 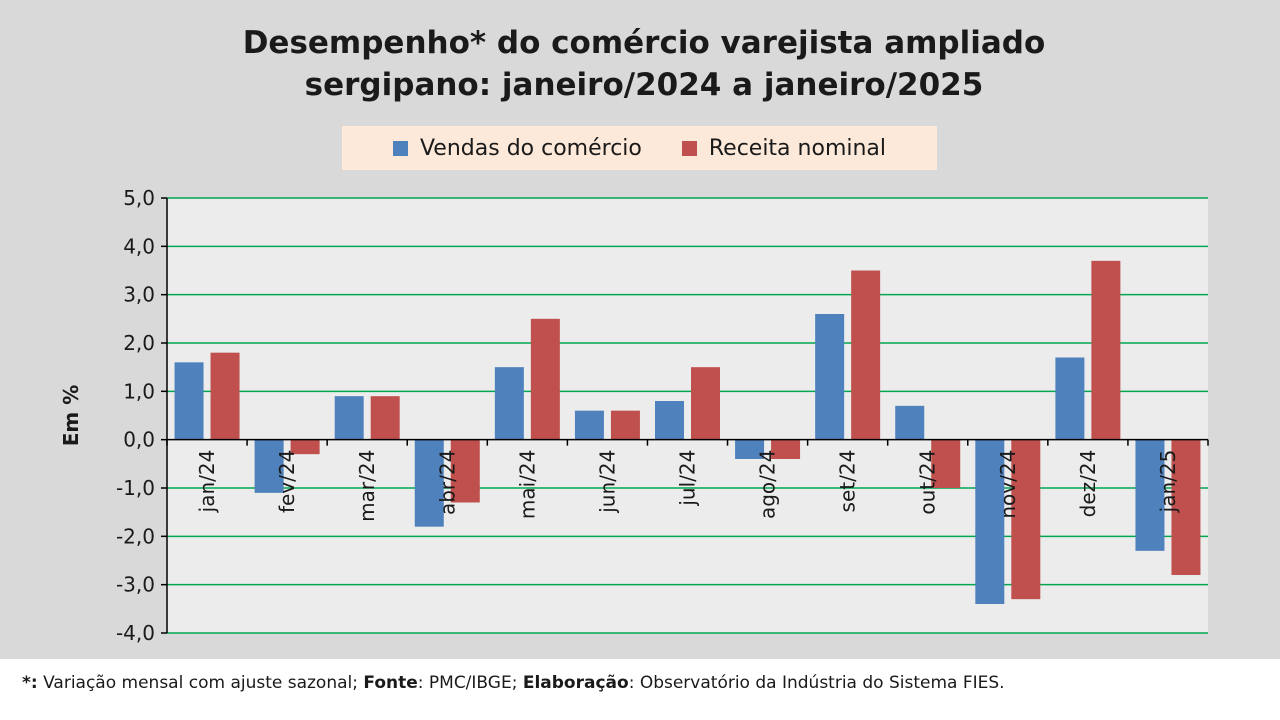 I want to click on y-tick-label: 1,0, so click(x=139, y=391).